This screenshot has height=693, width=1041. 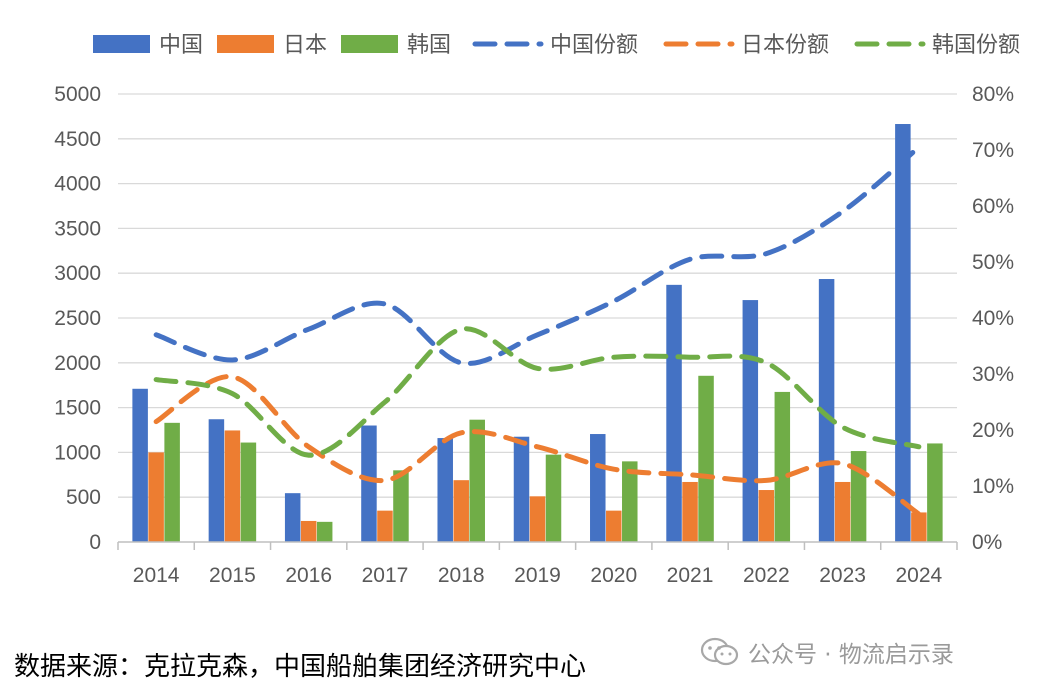 I want to click on y-left-tick-label: 2500, so click(x=77, y=318).